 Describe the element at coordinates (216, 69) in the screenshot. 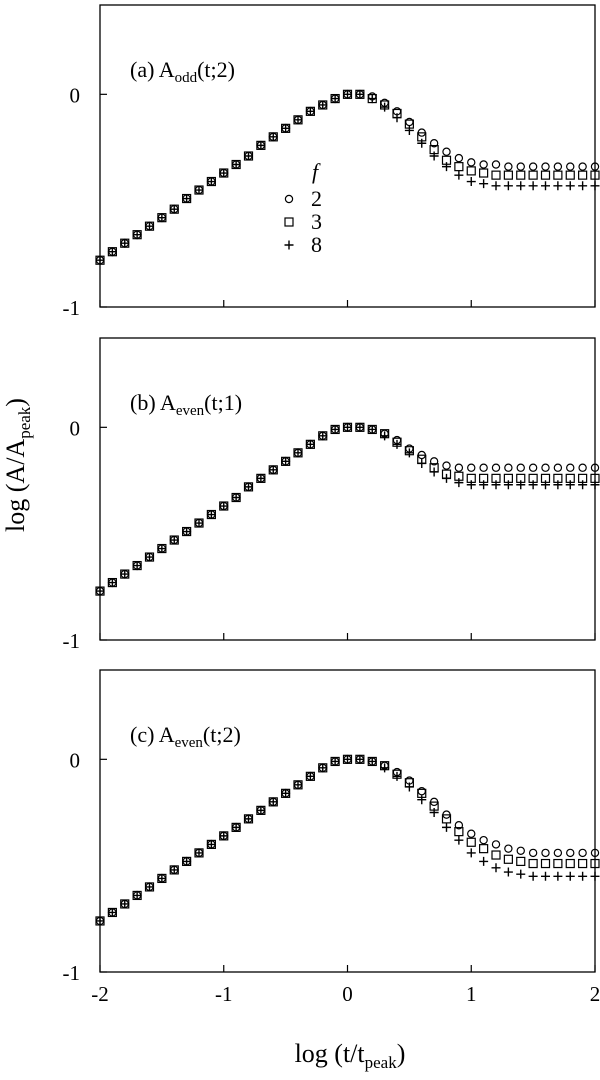

I see `panel-a-title-tail: (t;2)` at that location.